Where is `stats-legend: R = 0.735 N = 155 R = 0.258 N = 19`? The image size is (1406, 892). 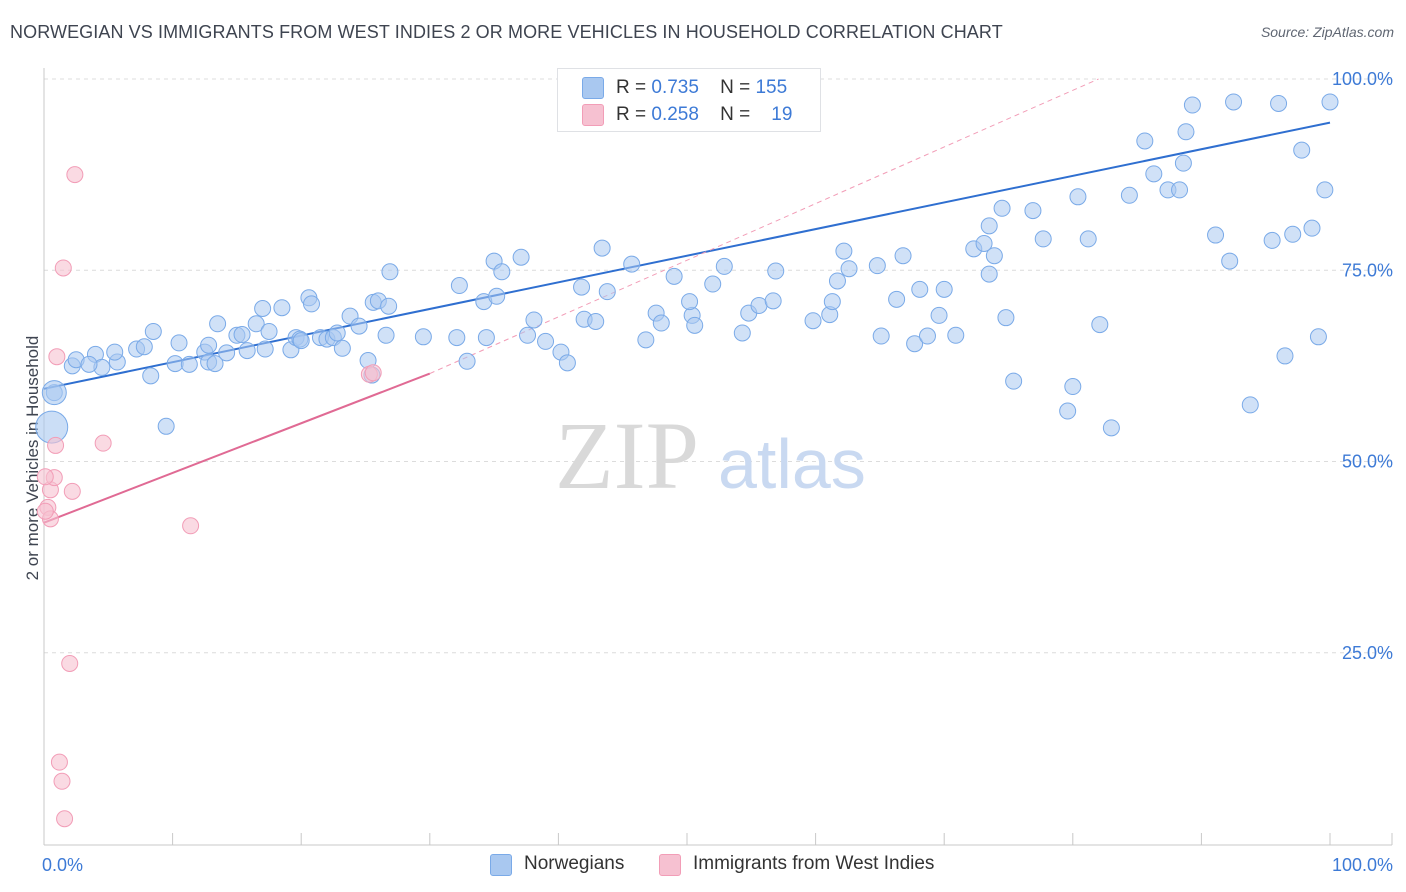 stats-legend: R = 0.735 N = 155 R = 0.258 N = 19 is located at coordinates (689, 100).